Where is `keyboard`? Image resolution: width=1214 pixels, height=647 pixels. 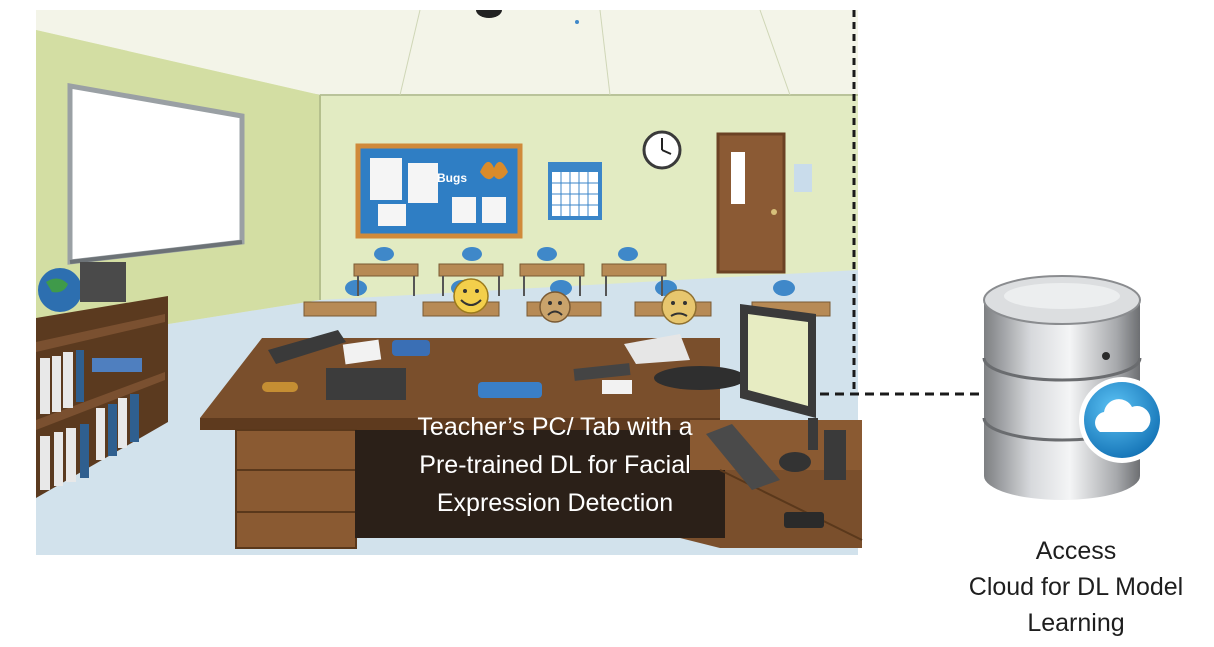 keyboard is located at coordinates (743, 457).